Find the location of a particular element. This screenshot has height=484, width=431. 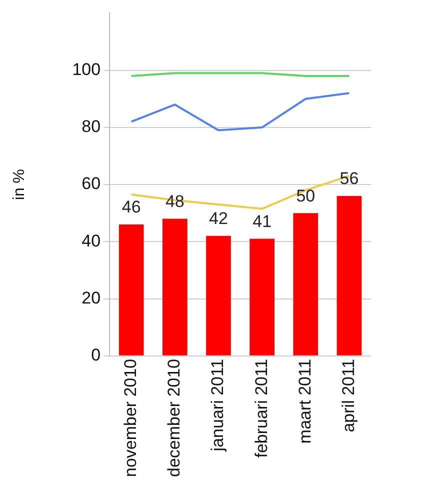

y-tick-label: 20 is located at coordinates (91, 298).